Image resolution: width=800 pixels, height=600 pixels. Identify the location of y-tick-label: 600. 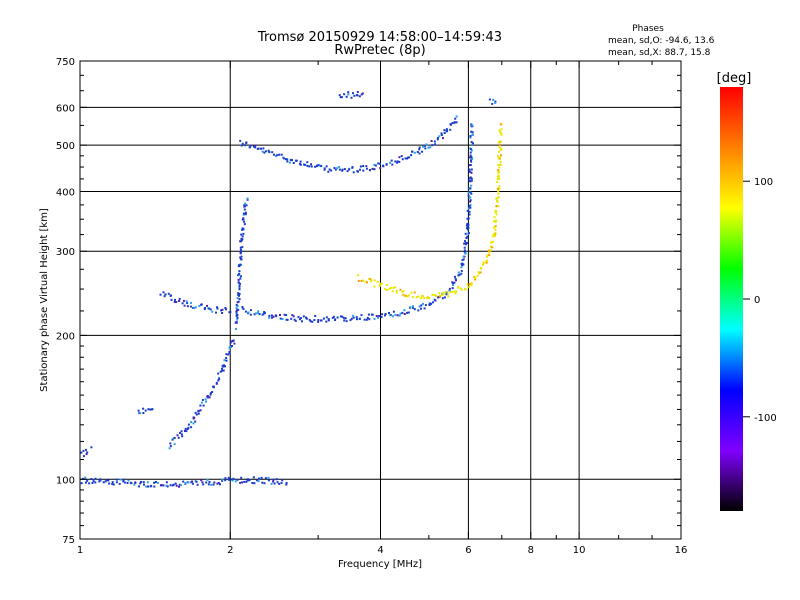
(65, 108).